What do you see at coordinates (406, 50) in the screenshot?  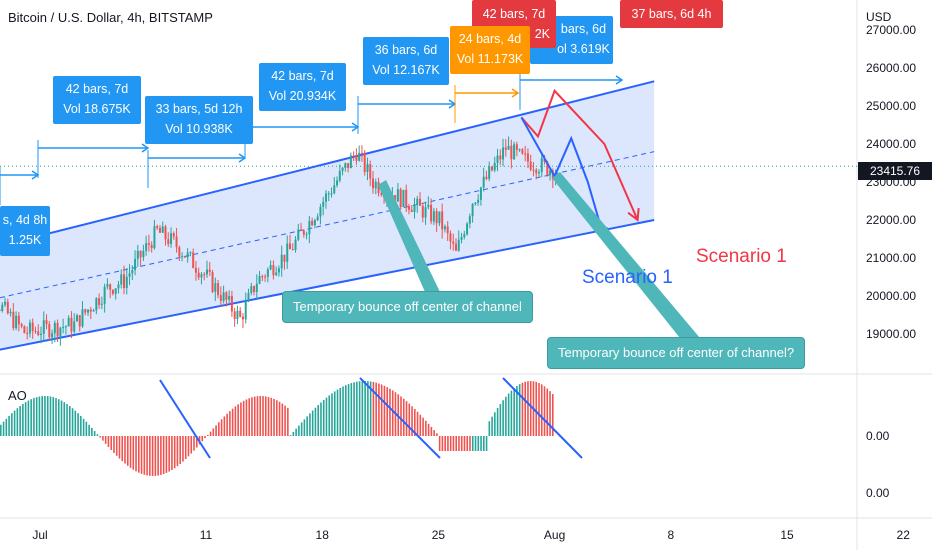 I see `measure-label-4-bars: 36 bars, 6d` at bounding box center [406, 50].